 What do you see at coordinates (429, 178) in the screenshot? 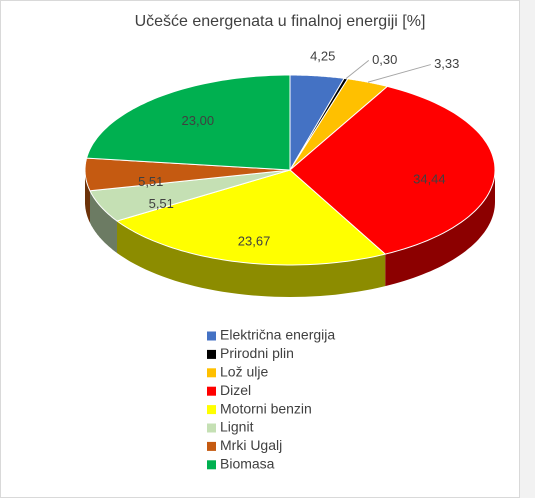
I see `data-label: 34,44` at bounding box center [429, 178].